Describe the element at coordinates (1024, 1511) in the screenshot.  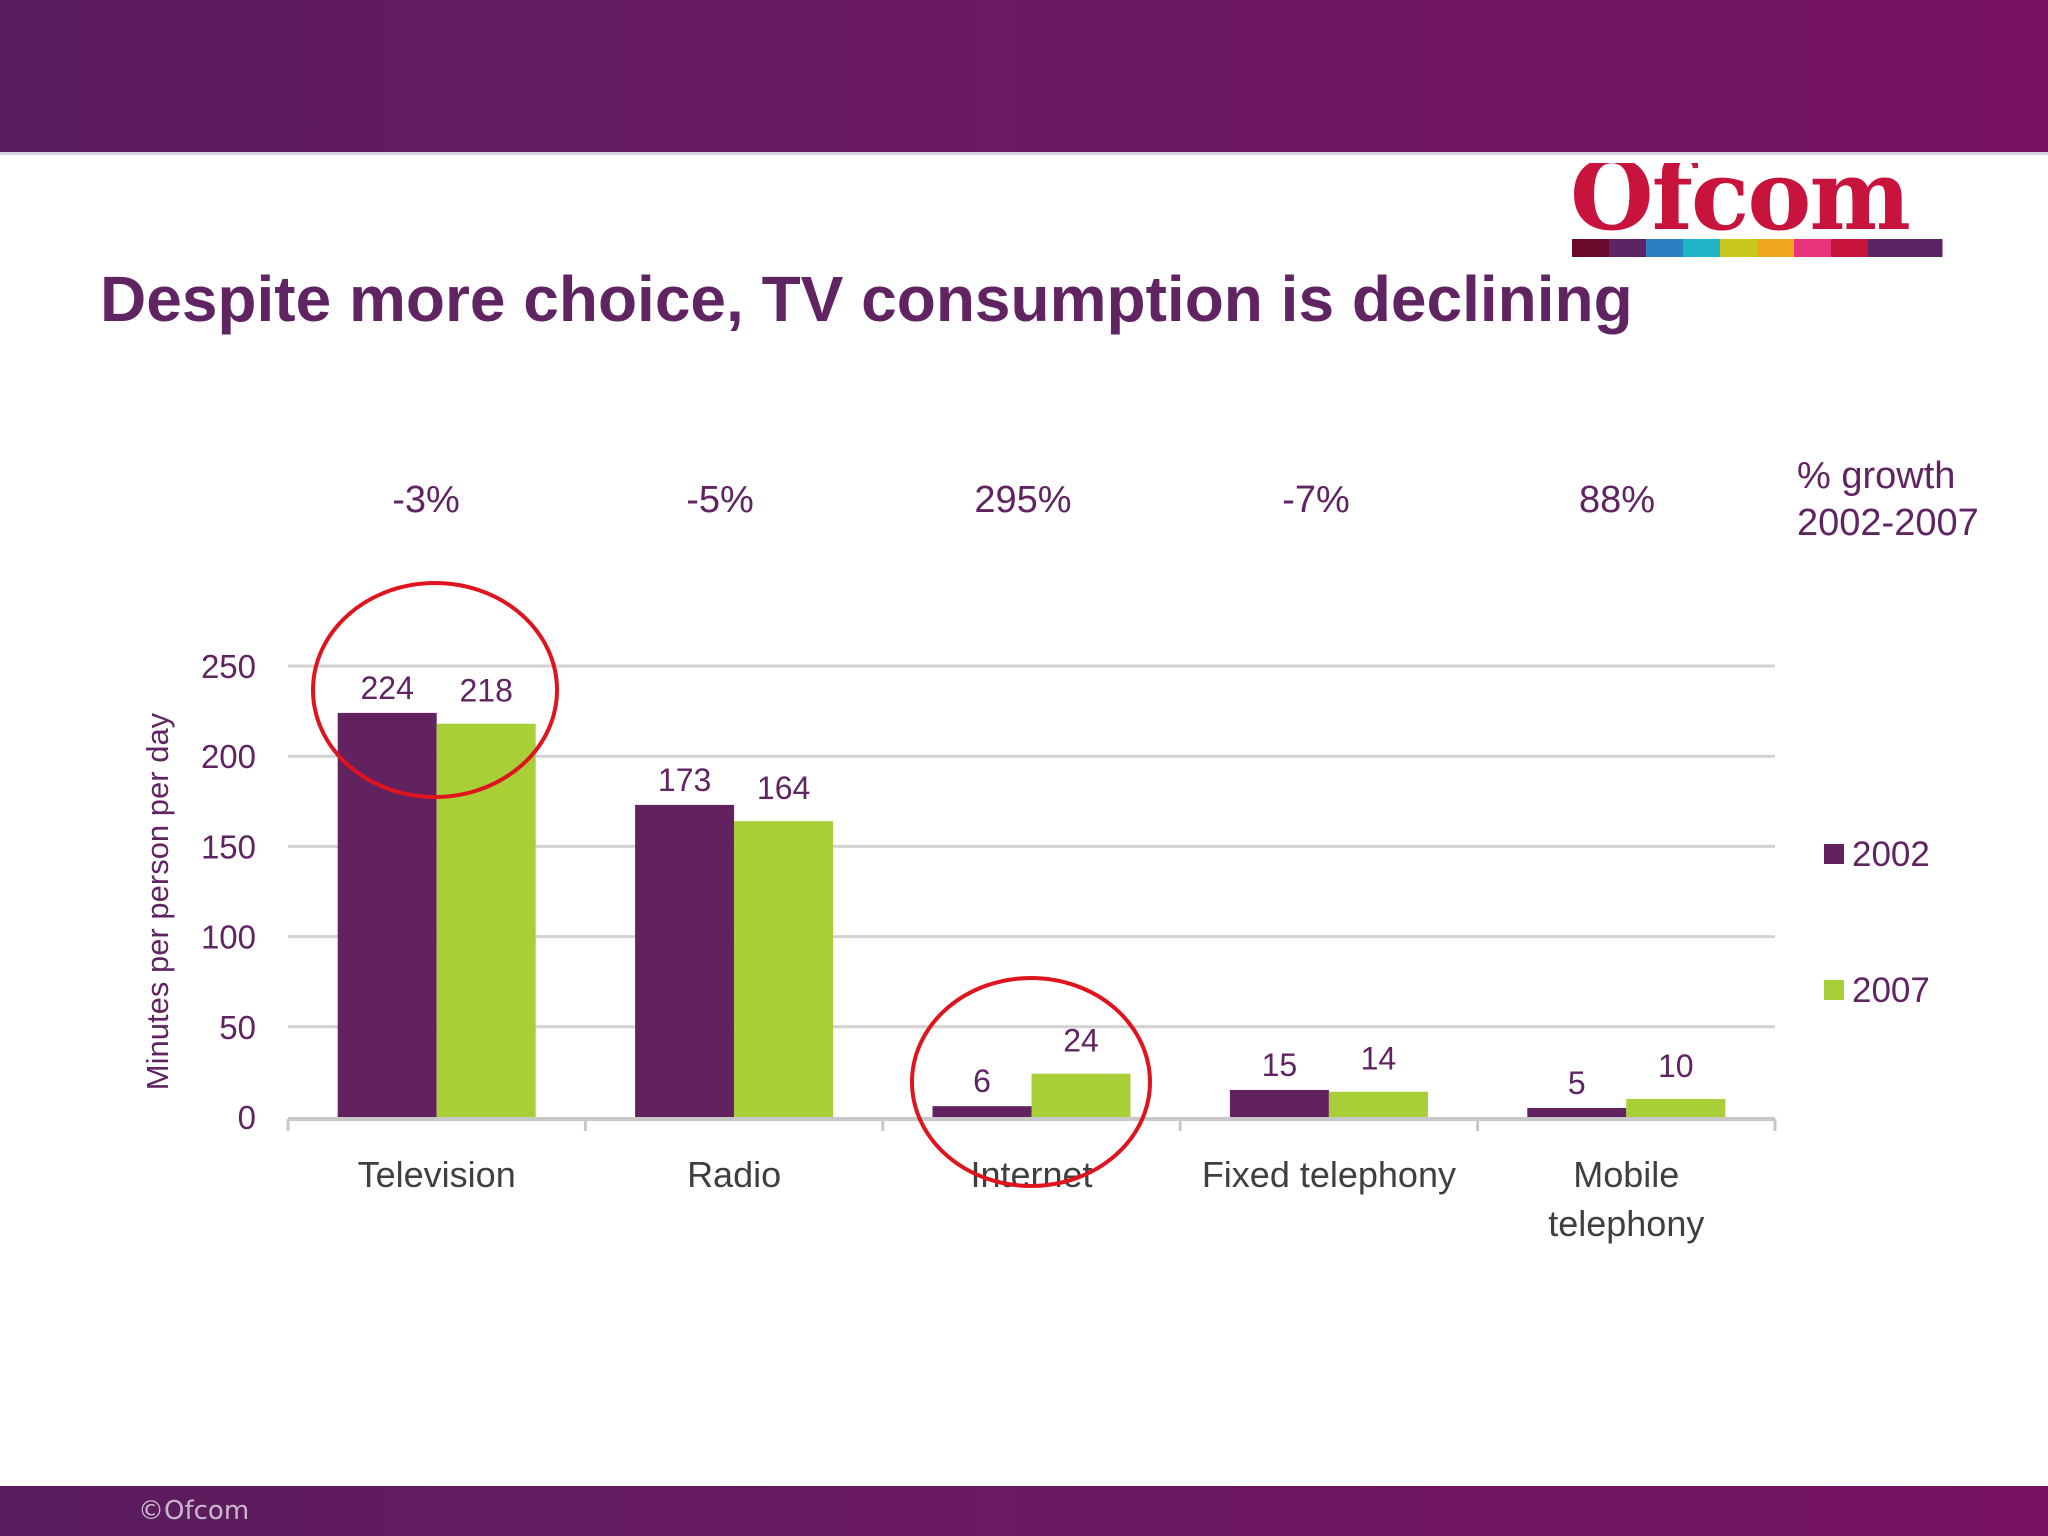
I see `footer-band: ©Ofcom` at that location.